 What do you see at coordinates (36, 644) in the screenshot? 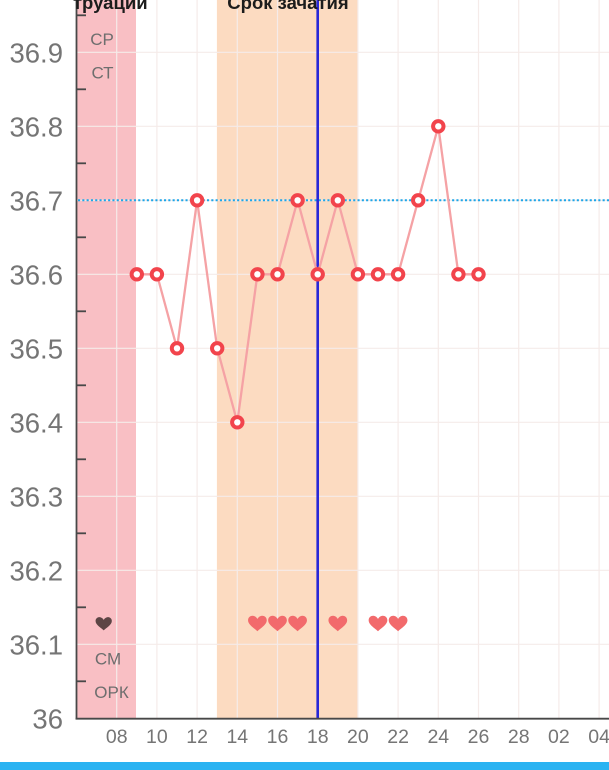
I see `svg-text: 36.1` at bounding box center [36, 644].